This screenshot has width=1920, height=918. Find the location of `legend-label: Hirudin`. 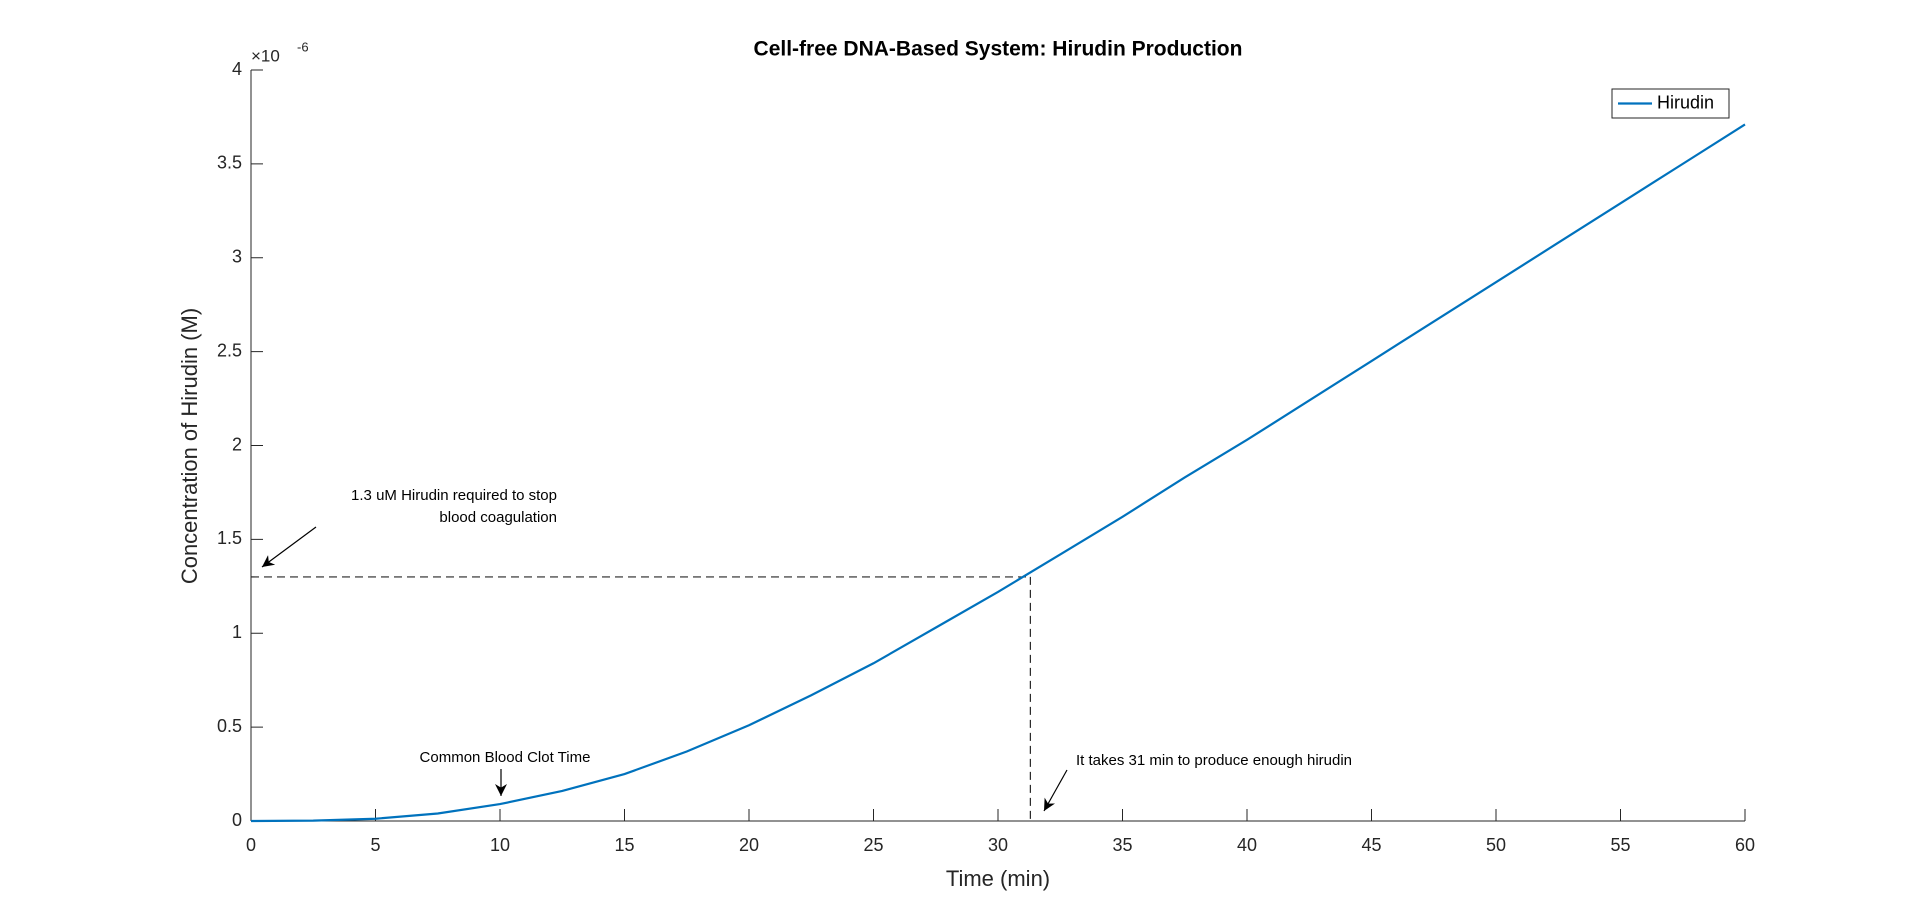

legend-label: Hirudin is located at coordinates (1685, 102).